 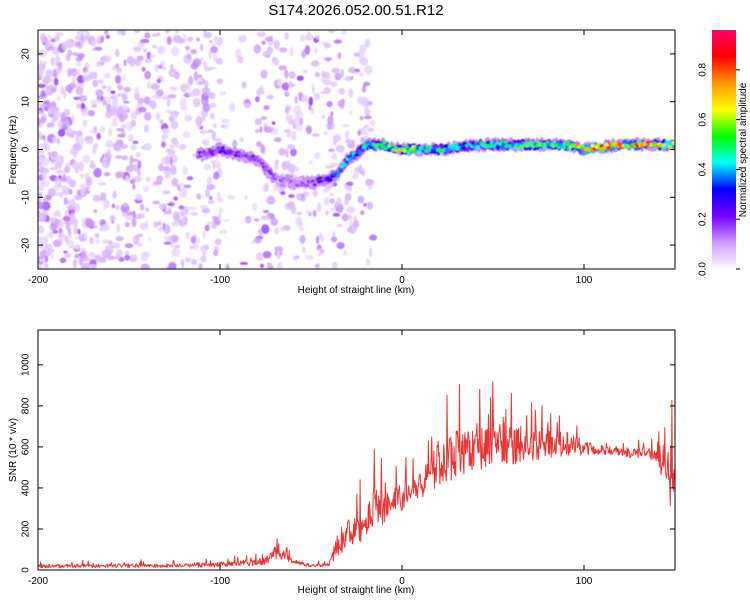 What do you see at coordinates (13, 450) in the screenshot?
I see `snr-y-axis-label: SNR (10 * v/v)` at bounding box center [13, 450].